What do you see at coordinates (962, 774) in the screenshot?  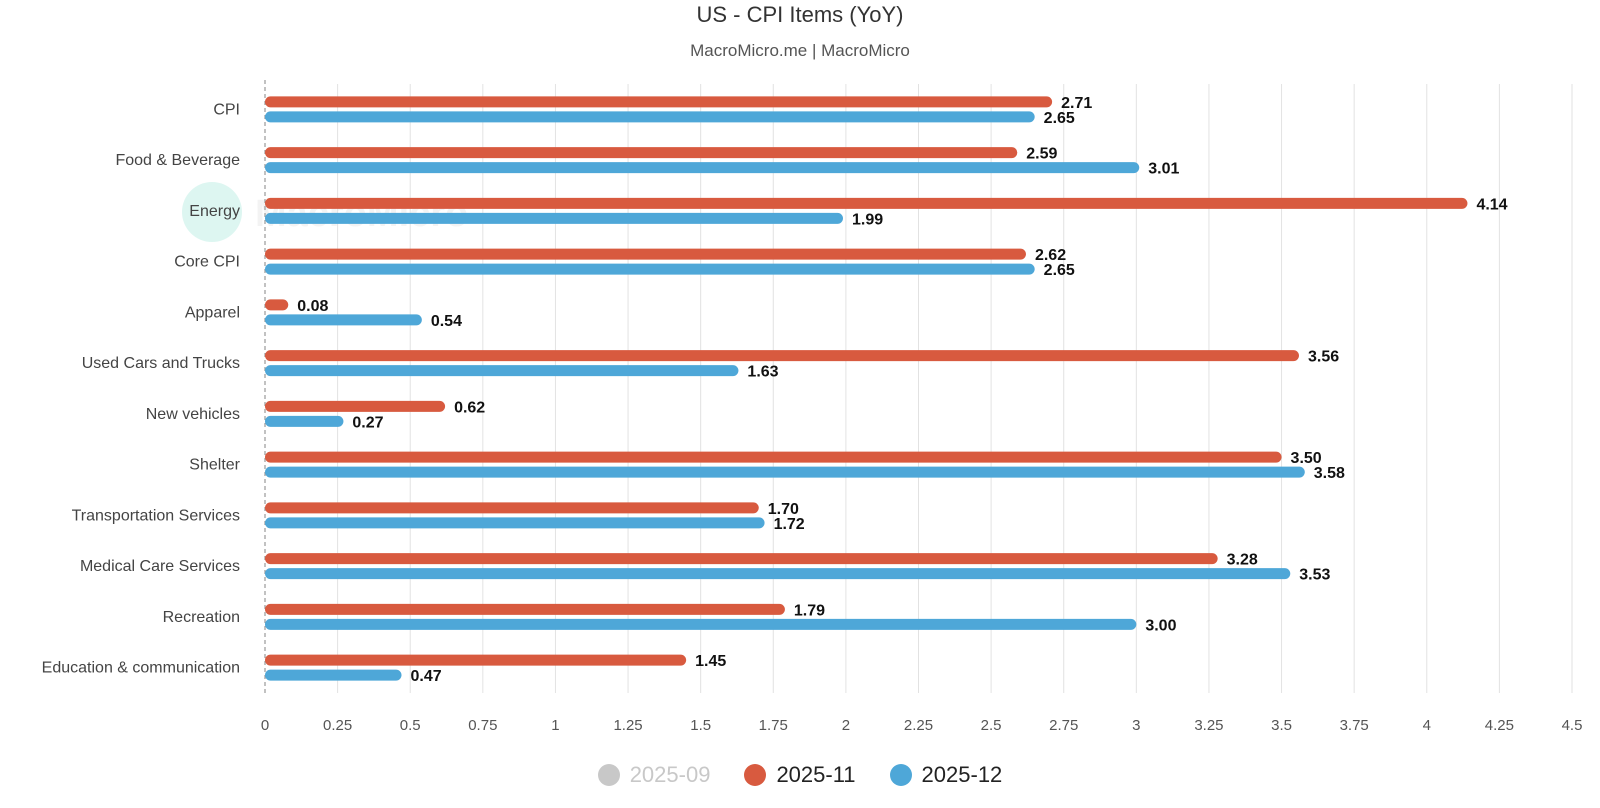 I see `legend-label: 2025-12` at bounding box center [962, 774].